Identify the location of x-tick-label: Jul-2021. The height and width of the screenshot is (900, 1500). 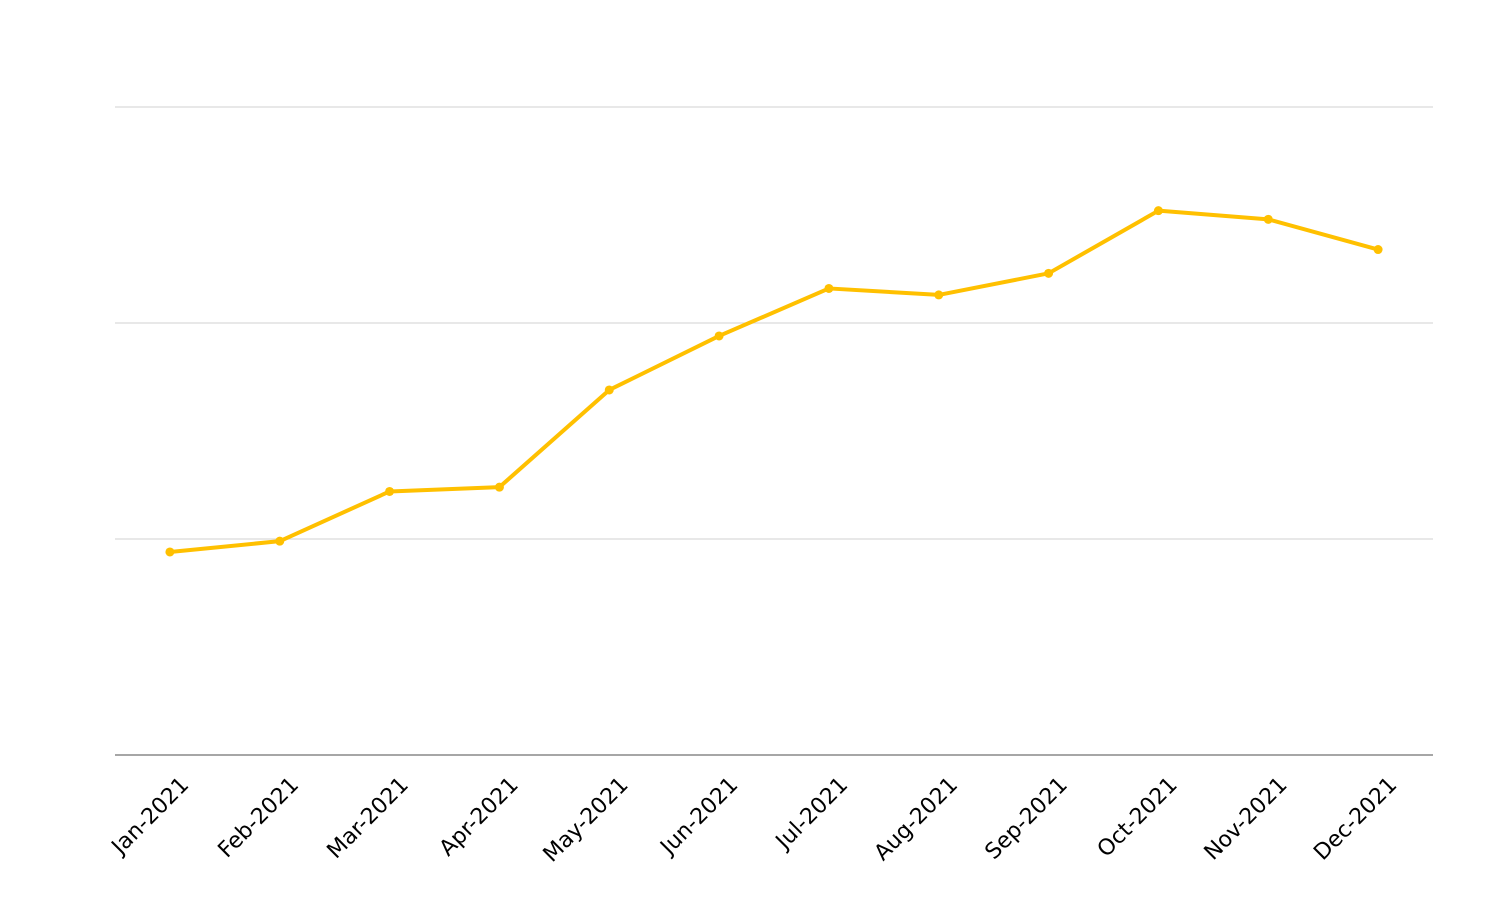
(811, 814).